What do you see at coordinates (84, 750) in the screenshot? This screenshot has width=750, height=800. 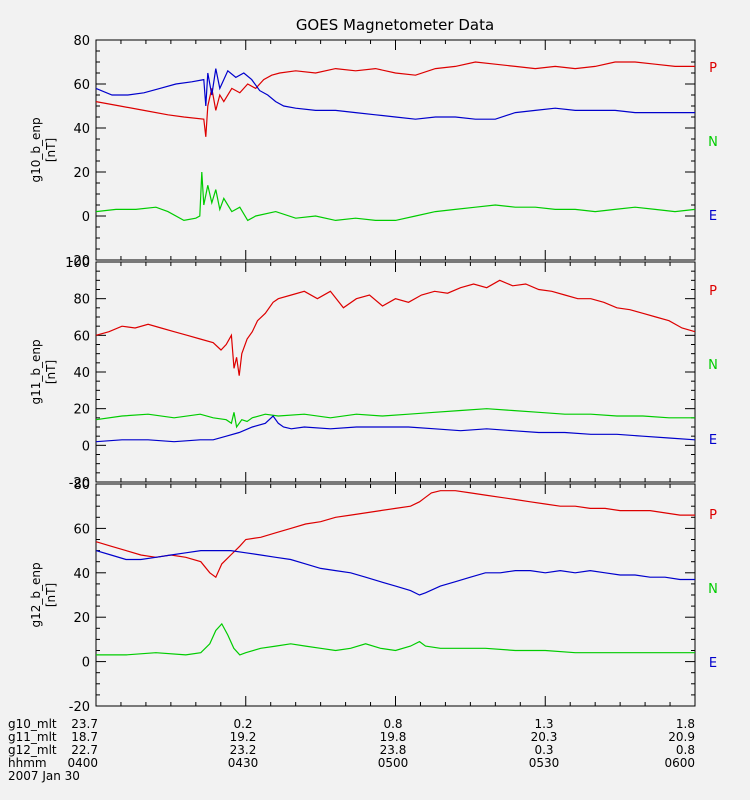 I see `footer-value: 22.7` at bounding box center [84, 750].